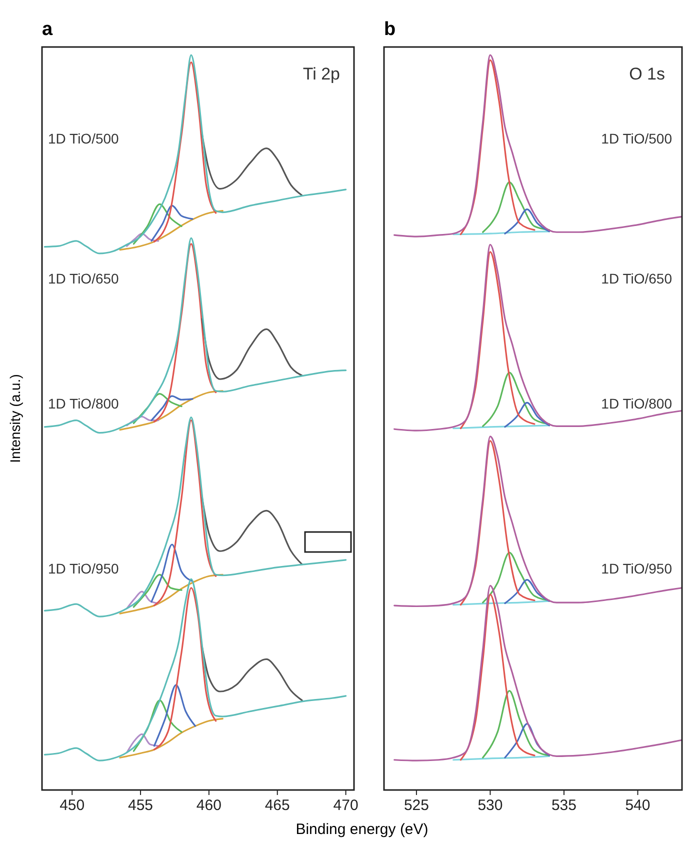  What do you see at coordinates (72, 805) in the screenshot?
I see `x-tick-label: 450` at bounding box center [72, 805].